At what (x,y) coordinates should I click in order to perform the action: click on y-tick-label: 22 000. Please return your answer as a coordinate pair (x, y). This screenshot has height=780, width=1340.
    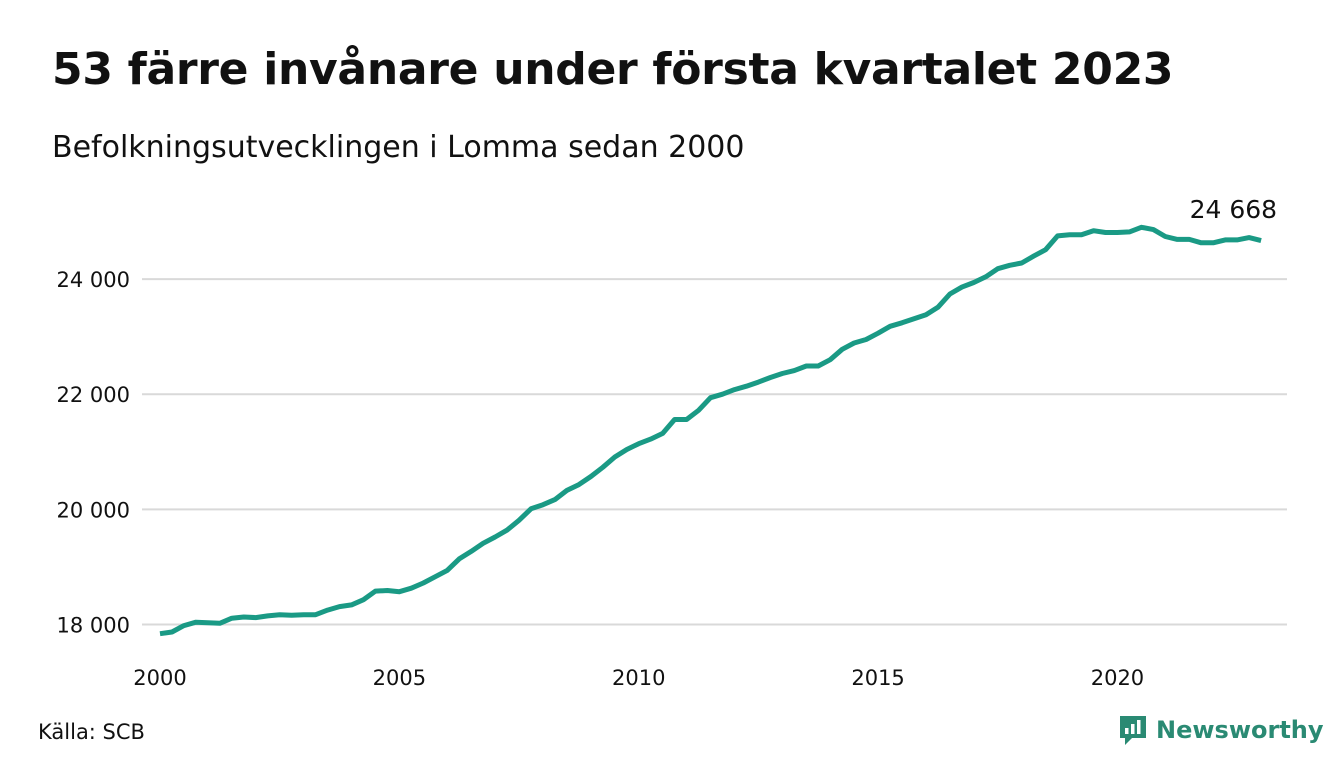
    Looking at the image, I should click on (93, 395).